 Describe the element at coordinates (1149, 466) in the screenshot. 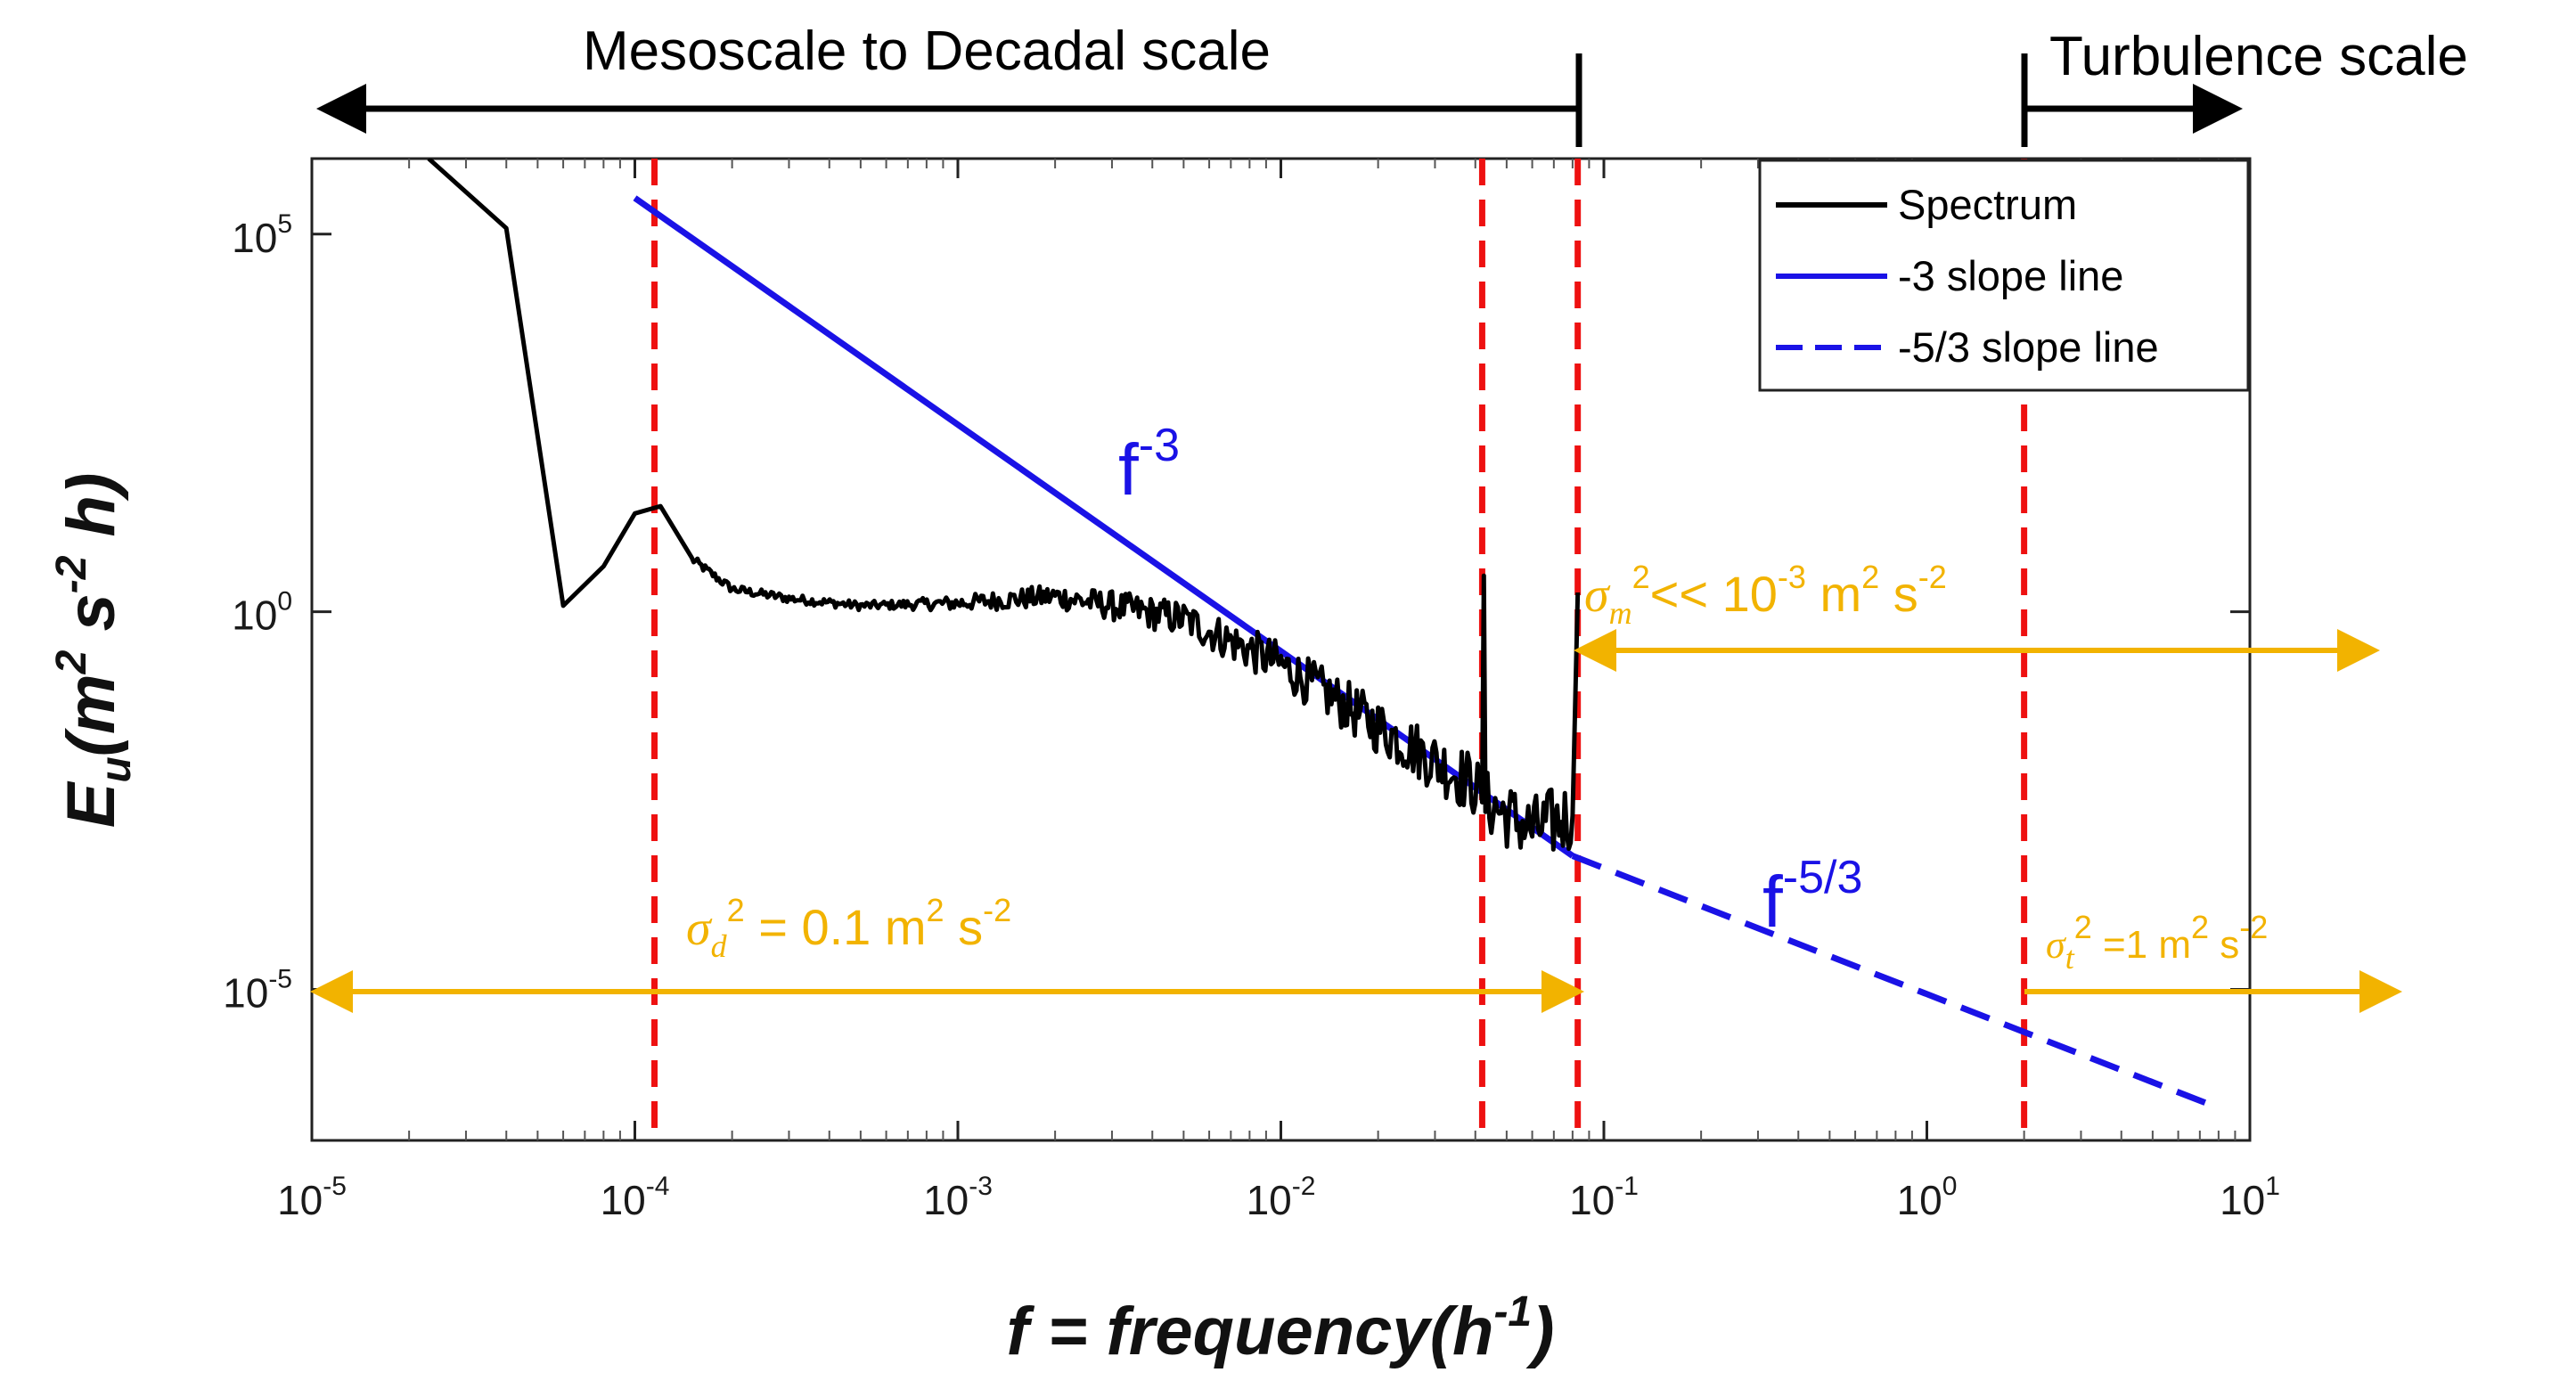

I see `f-3-label: f-3` at that location.